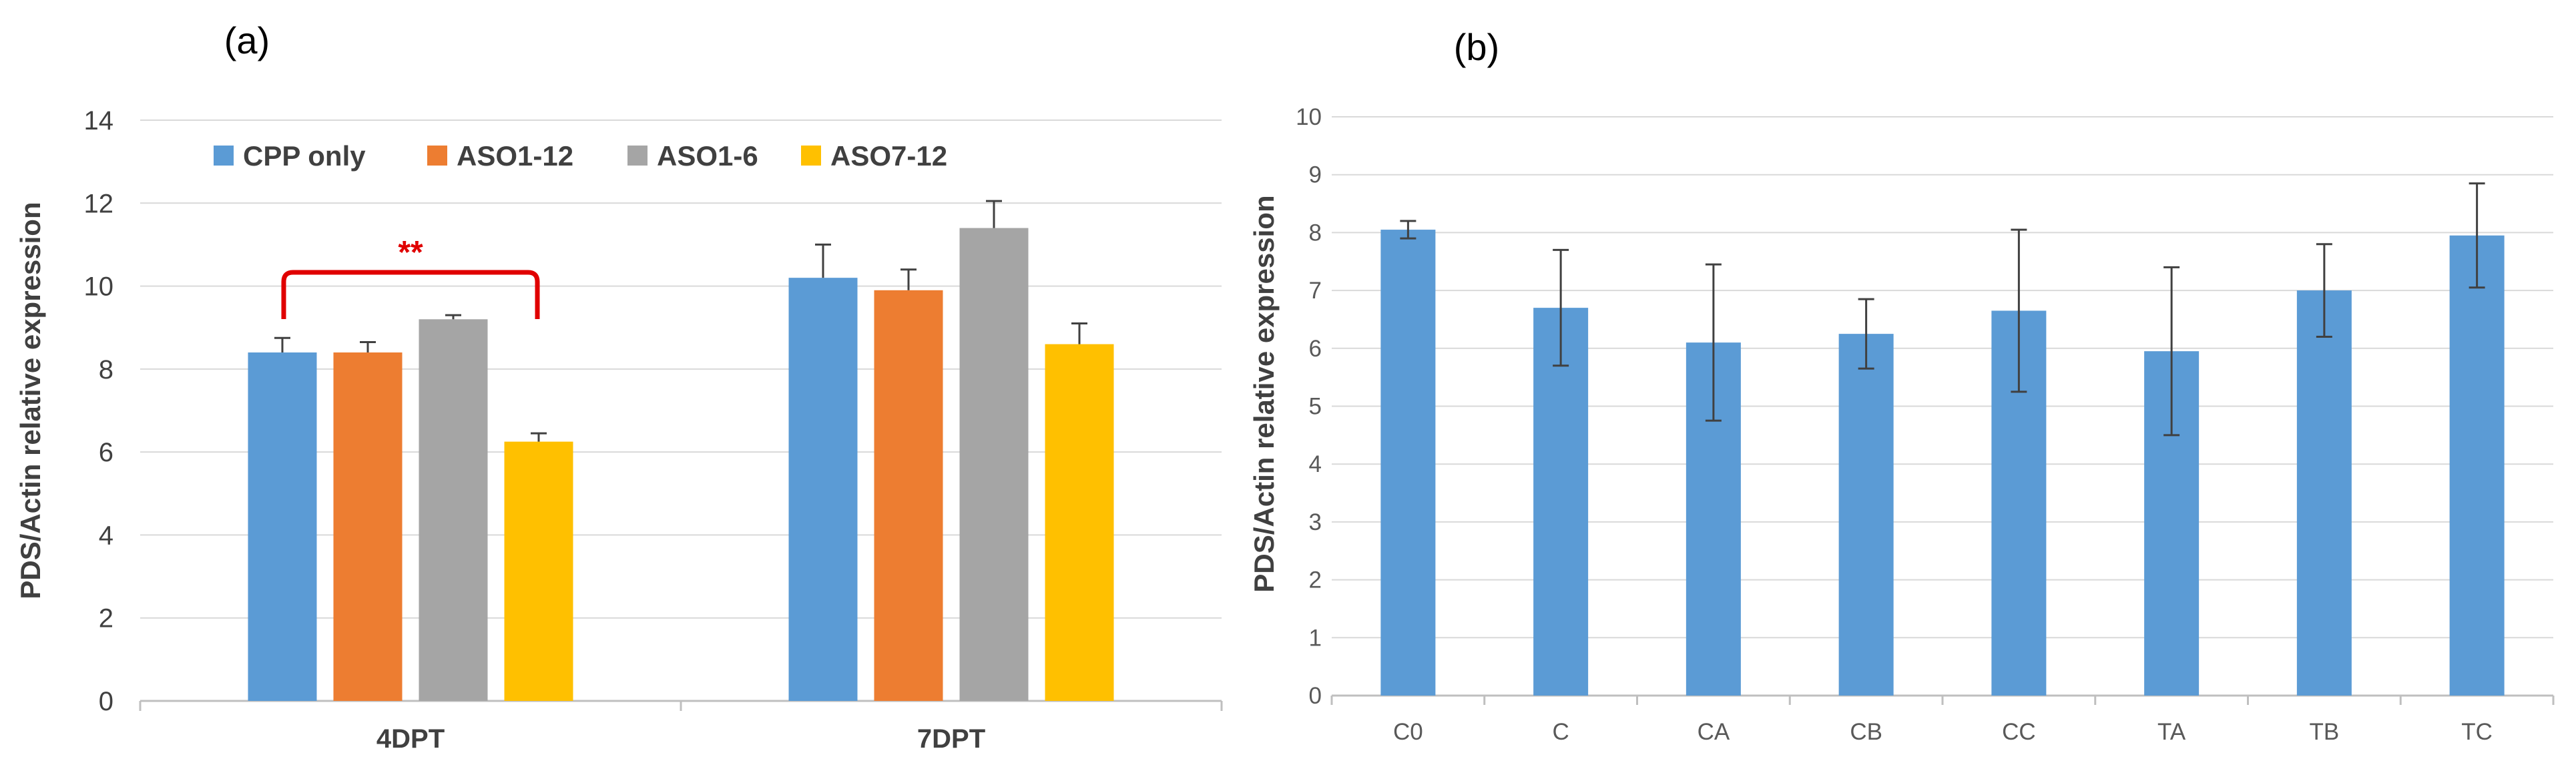 This screenshot has height=769, width=2576. What do you see at coordinates (2171, 732) in the screenshot?
I see `x-tick-label: TA` at bounding box center [2171, 732].